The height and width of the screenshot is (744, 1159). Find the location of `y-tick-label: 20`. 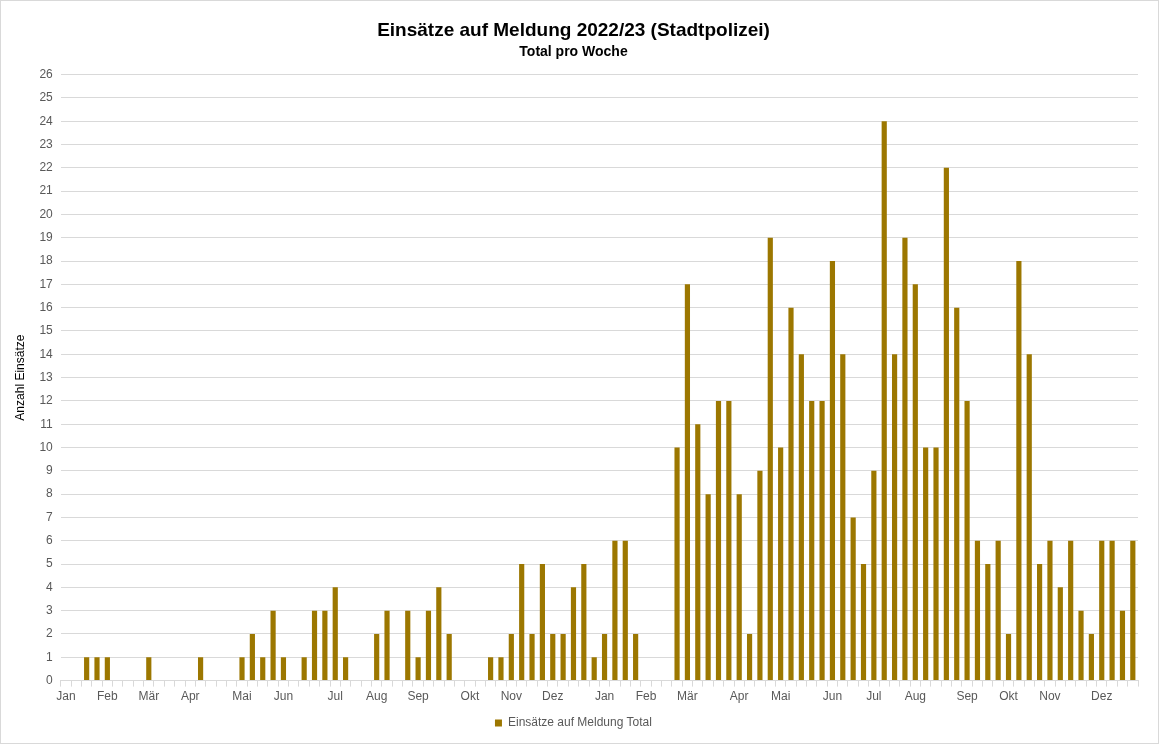

y-tick-label: 20 is located at coordinates (46, 213).